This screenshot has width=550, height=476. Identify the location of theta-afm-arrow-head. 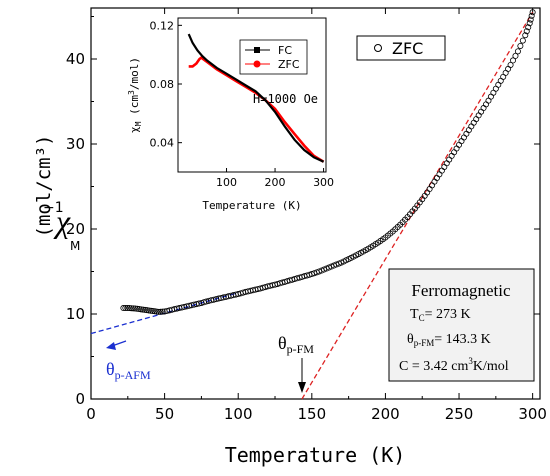
(111, 346).